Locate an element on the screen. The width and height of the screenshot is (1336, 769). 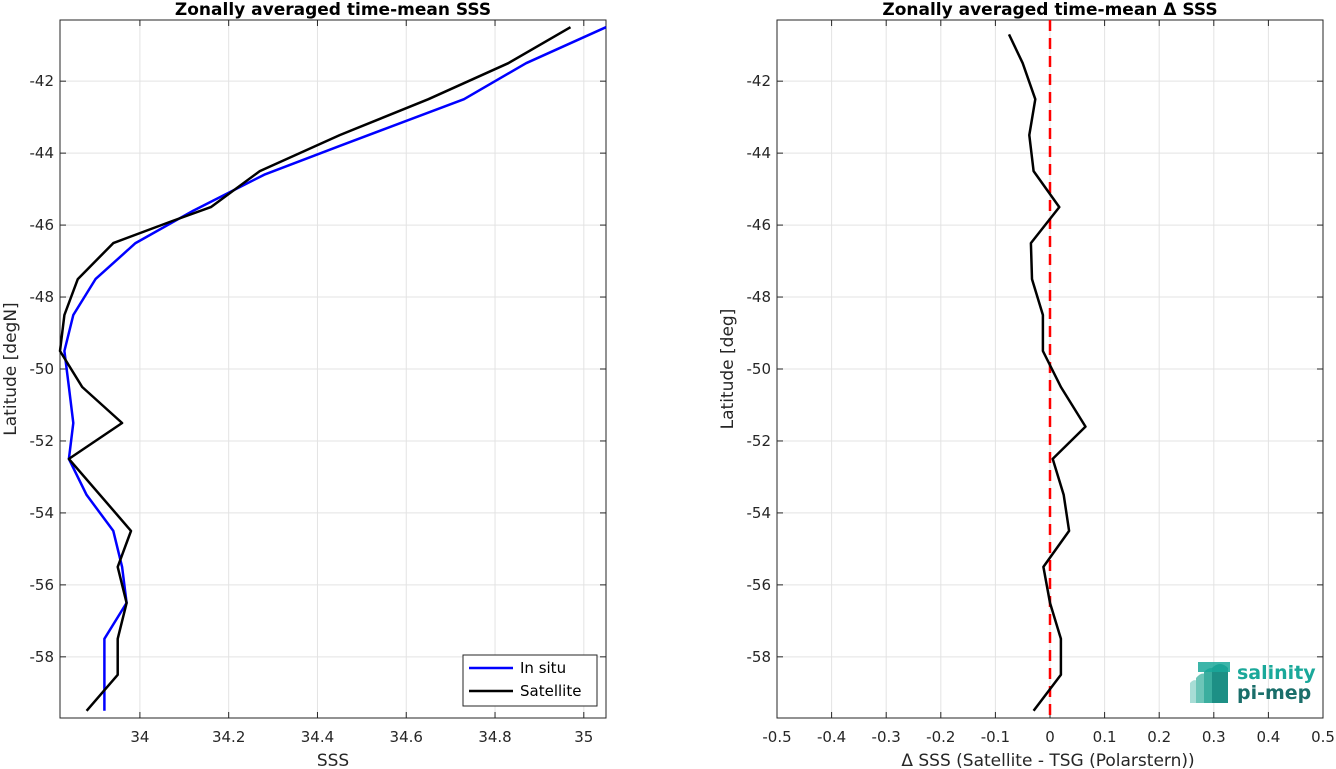
x-tick-label: -0.4 is located at coordinates (831, 737).